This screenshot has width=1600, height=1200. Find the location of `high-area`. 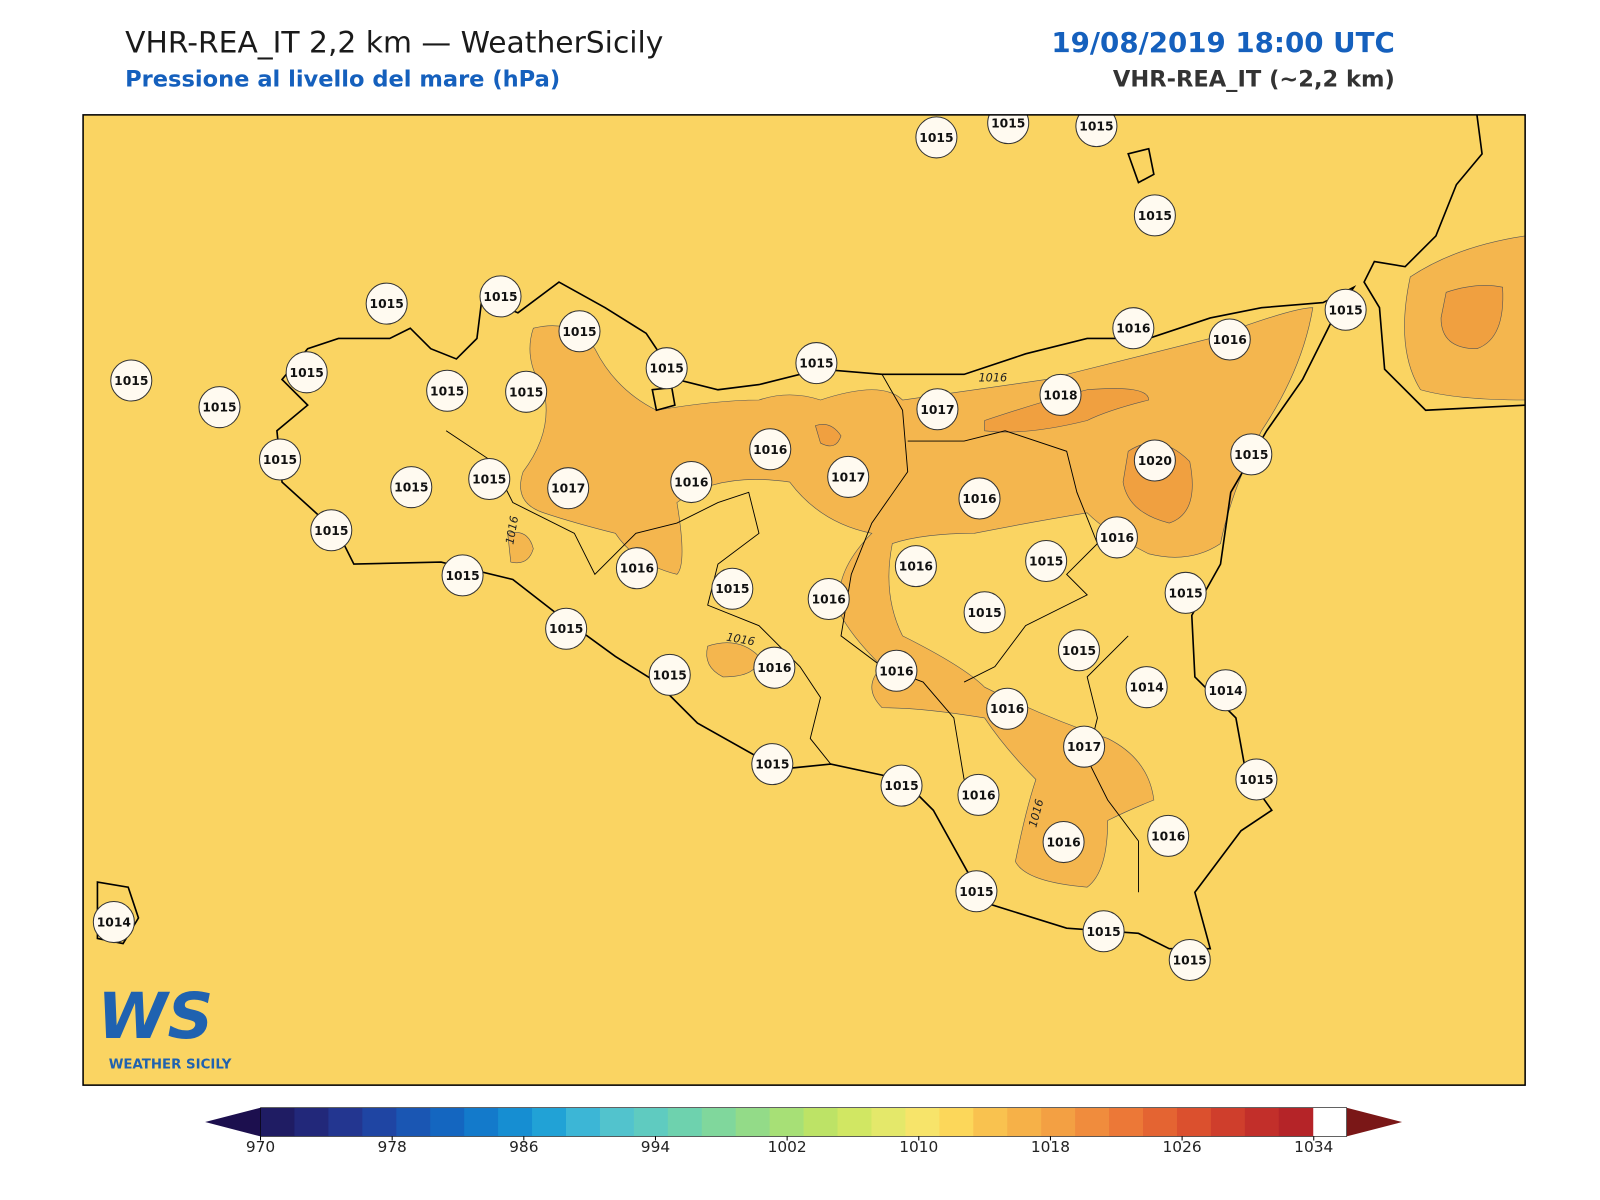

high-area is located at coordinates (520, 548).